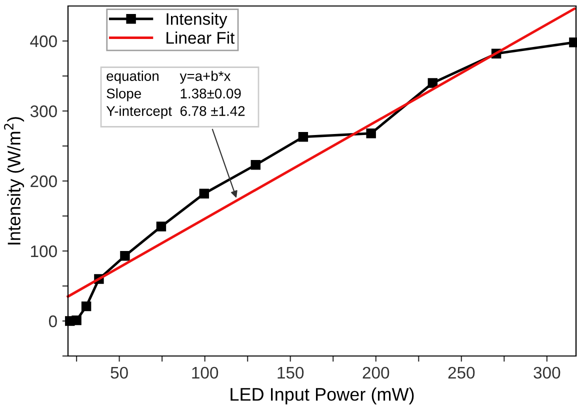 This screenshot has height=416, width=577. I want to click on annotation: Y-intercept, so click(139, 112).